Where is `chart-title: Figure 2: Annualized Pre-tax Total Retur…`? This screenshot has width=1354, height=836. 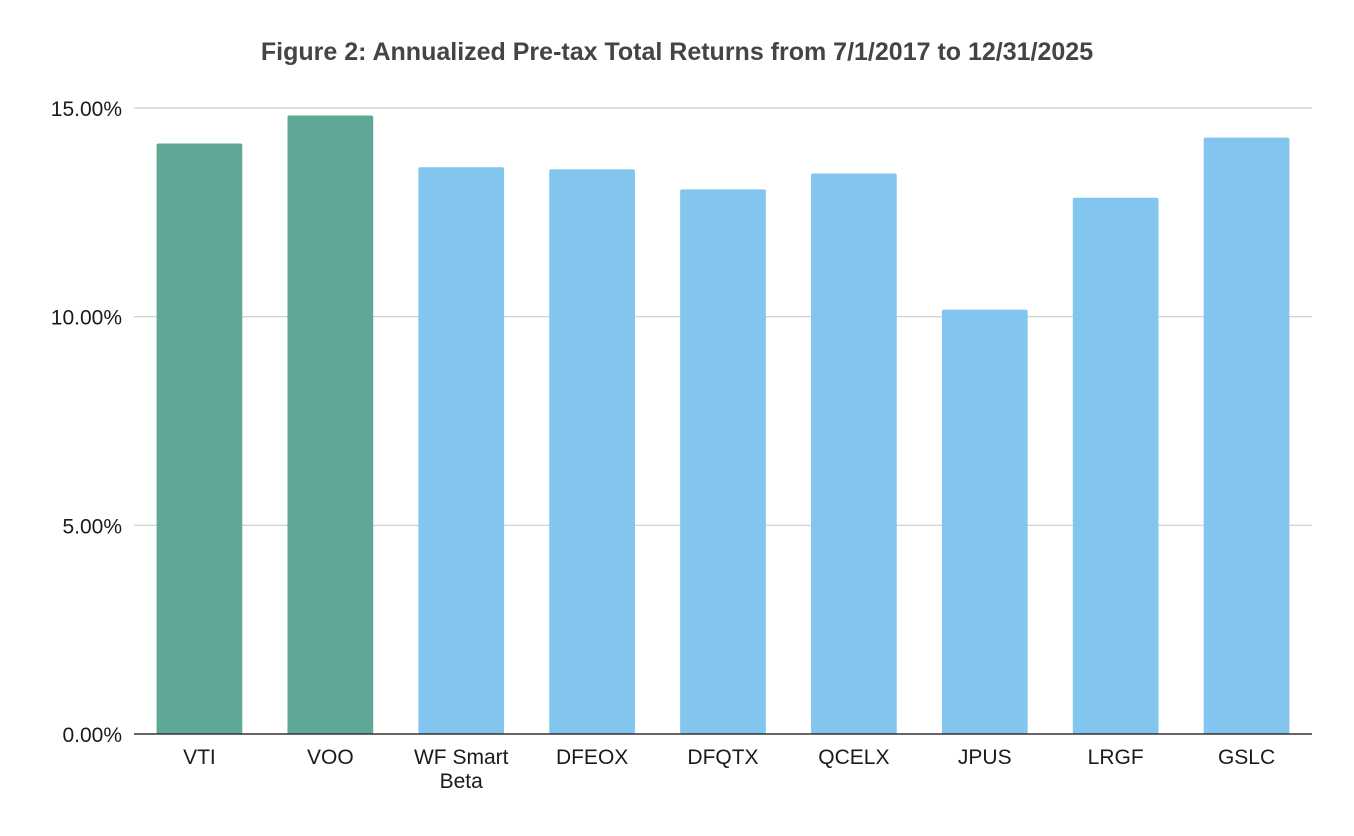
chart-title: Figure 2: Annualized Pre-tax Total Retur… is located at coordinates (677, 52).